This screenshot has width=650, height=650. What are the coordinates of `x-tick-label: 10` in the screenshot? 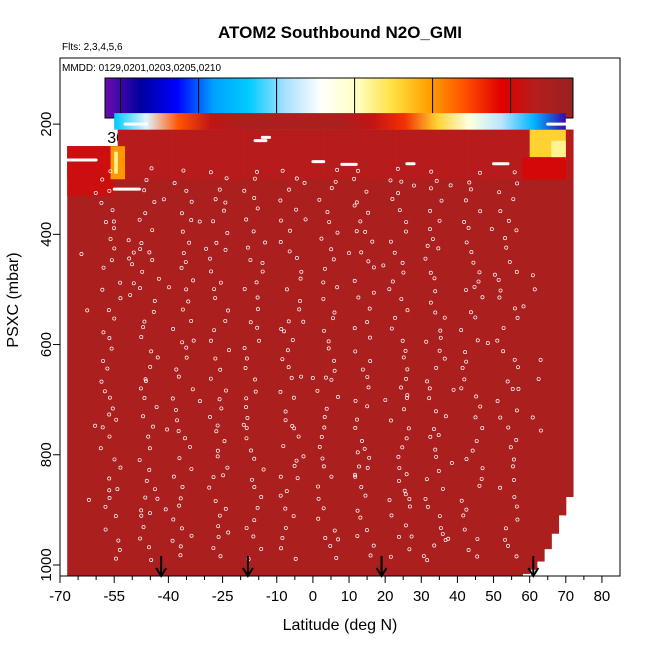 It's located at (349, 596).